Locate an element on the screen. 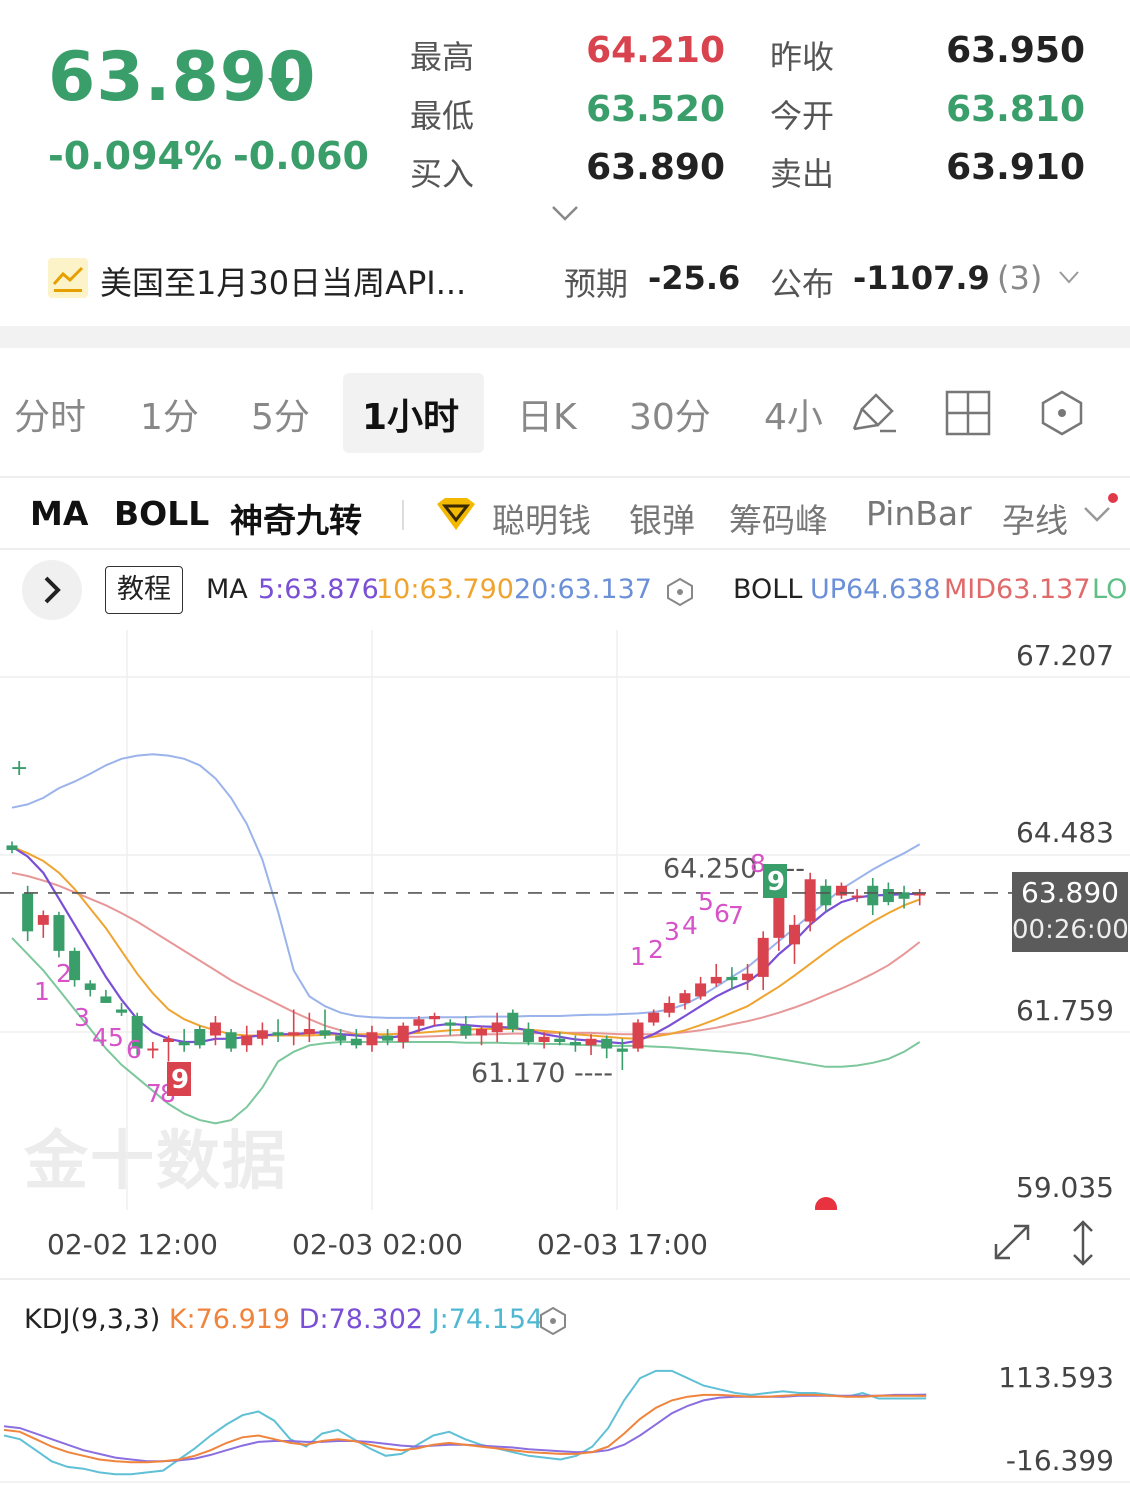 This screenshot has width=1130, height=1485. kdj-j-line is located at coordinates (465, 1422).